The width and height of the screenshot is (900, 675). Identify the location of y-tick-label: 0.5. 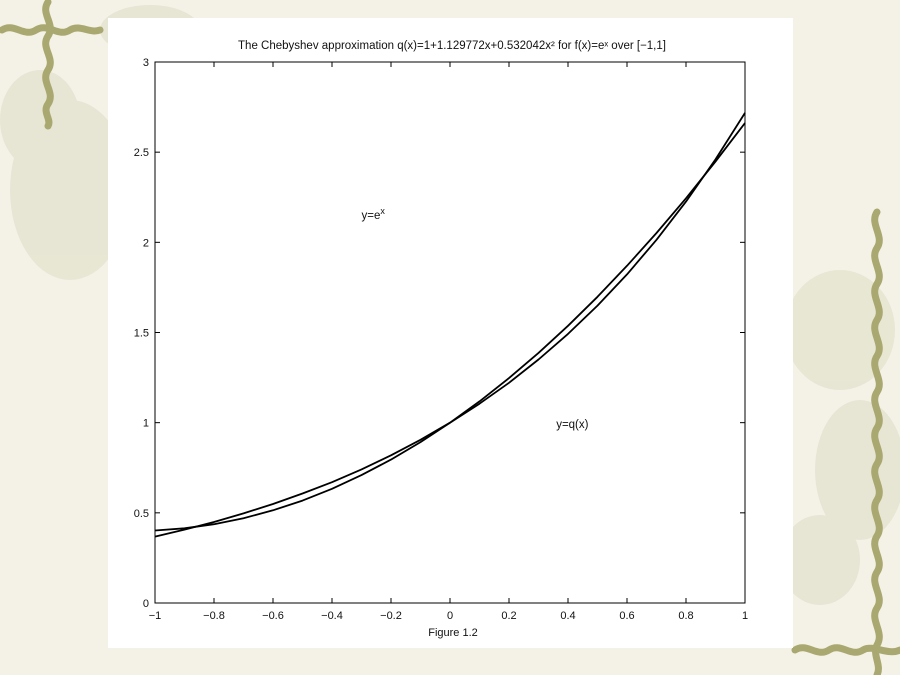
(141, 514).